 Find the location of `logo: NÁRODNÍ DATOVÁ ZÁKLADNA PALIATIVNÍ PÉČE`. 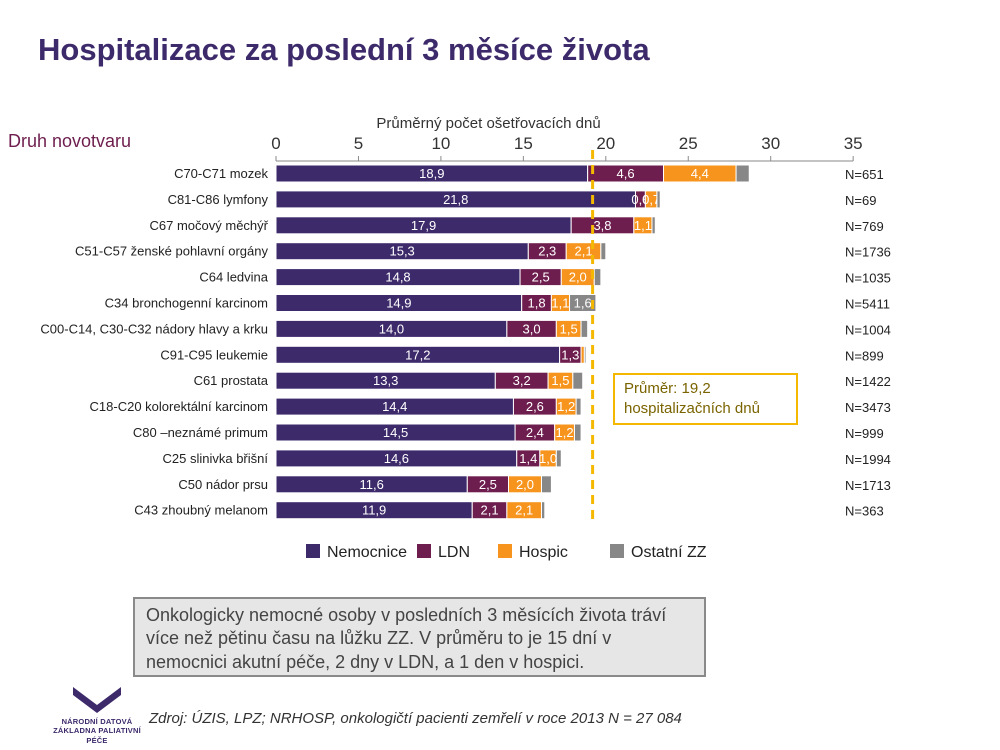

logo: NÁRODNÍ DATOVÁ ZÁKLADNA PALIATIVNÍ PÉČE is located at coordinates (97, 714).